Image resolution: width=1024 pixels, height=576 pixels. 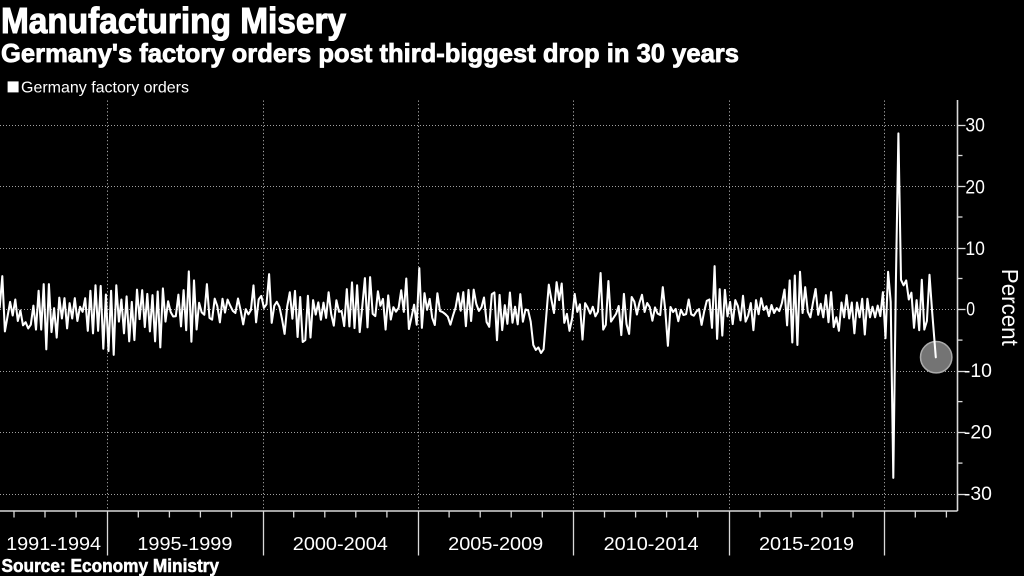 What do you see at coordinates (975, 249) in the screenshot?
I see `svg-text: 10` at bounding box center [975, 249].